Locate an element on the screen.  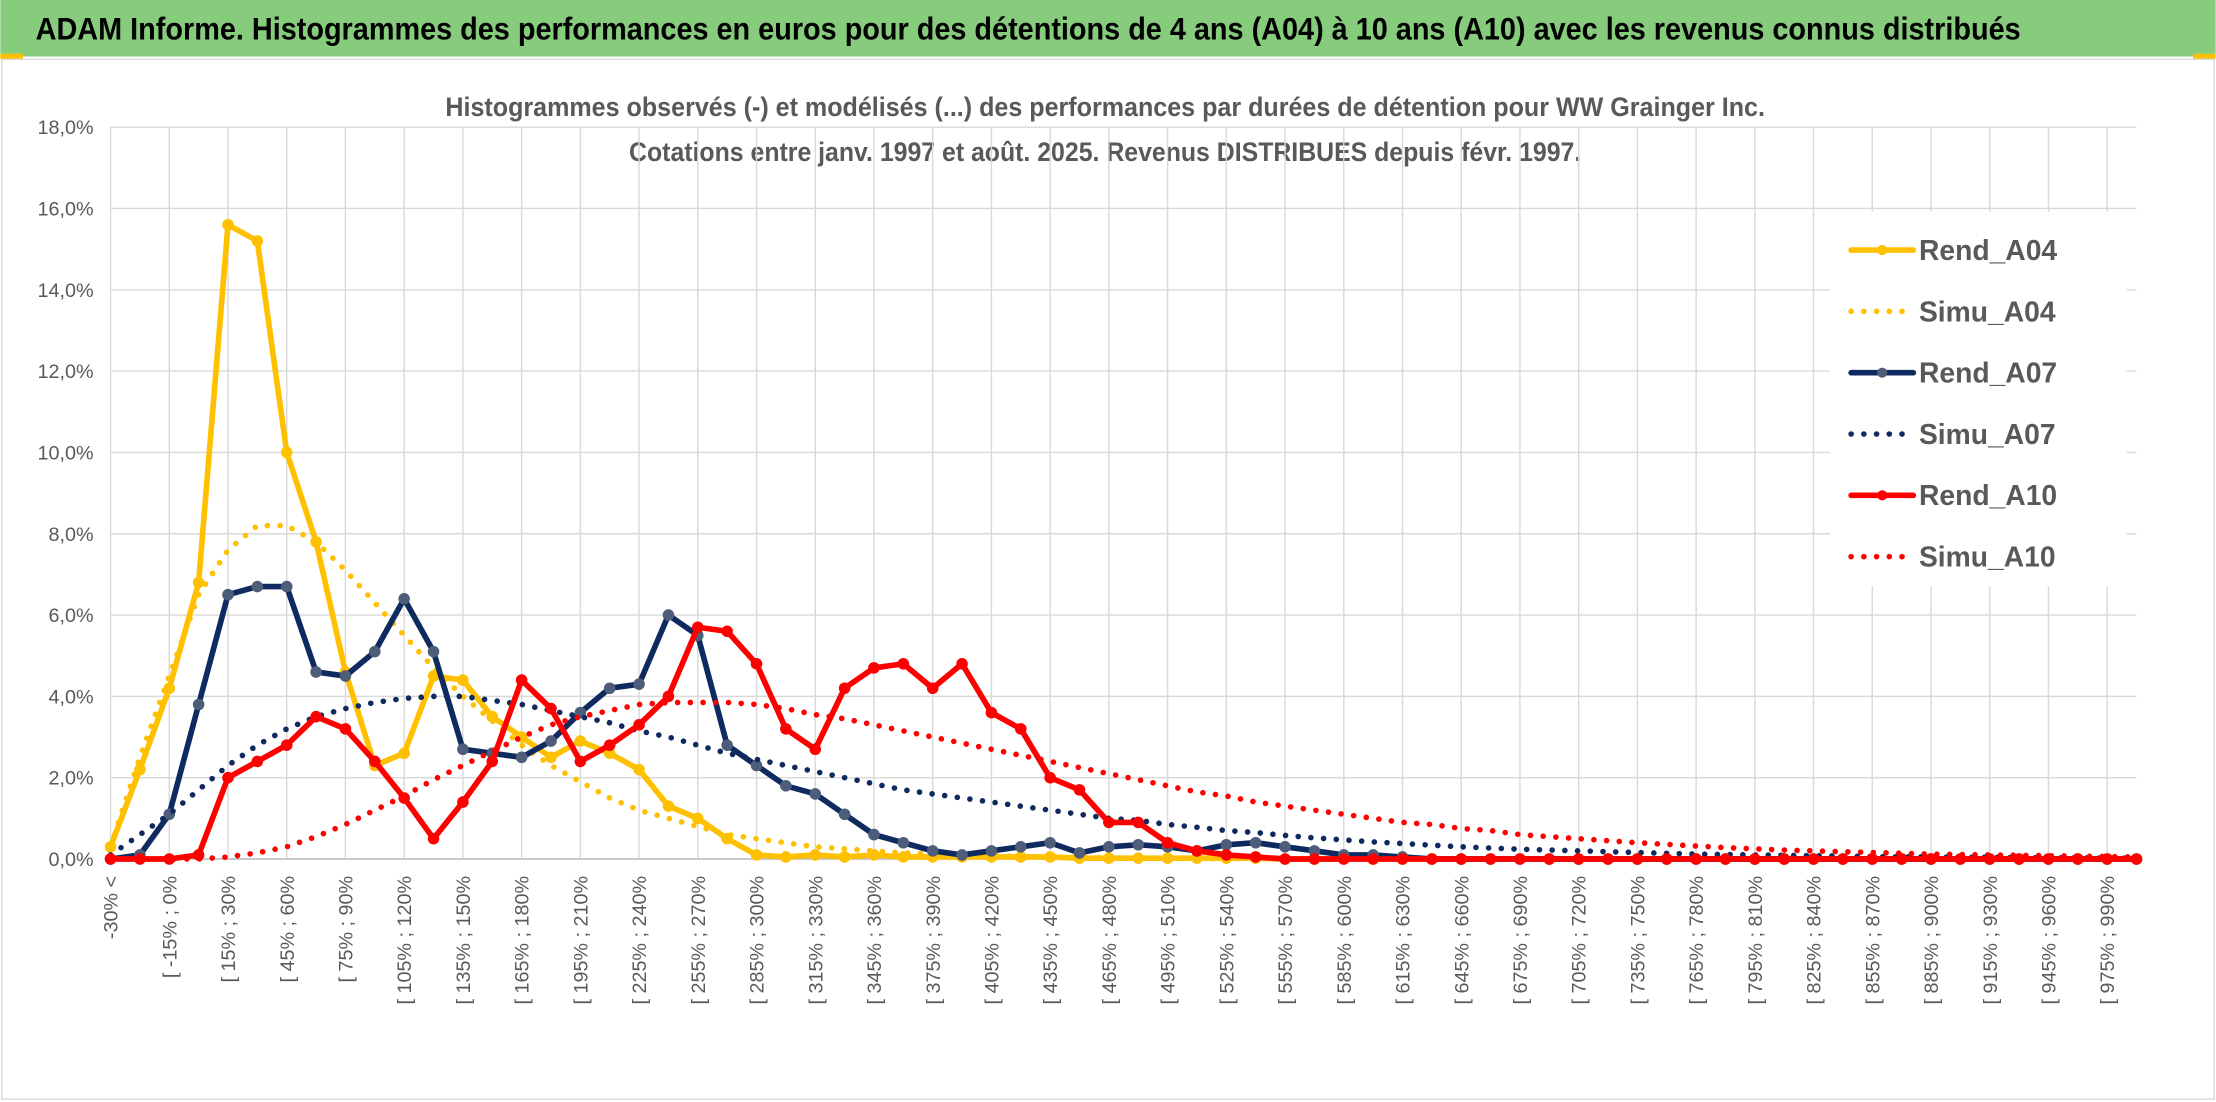
x-tick-label: [ 165% ; 180% is located at coordinates (523, 940).